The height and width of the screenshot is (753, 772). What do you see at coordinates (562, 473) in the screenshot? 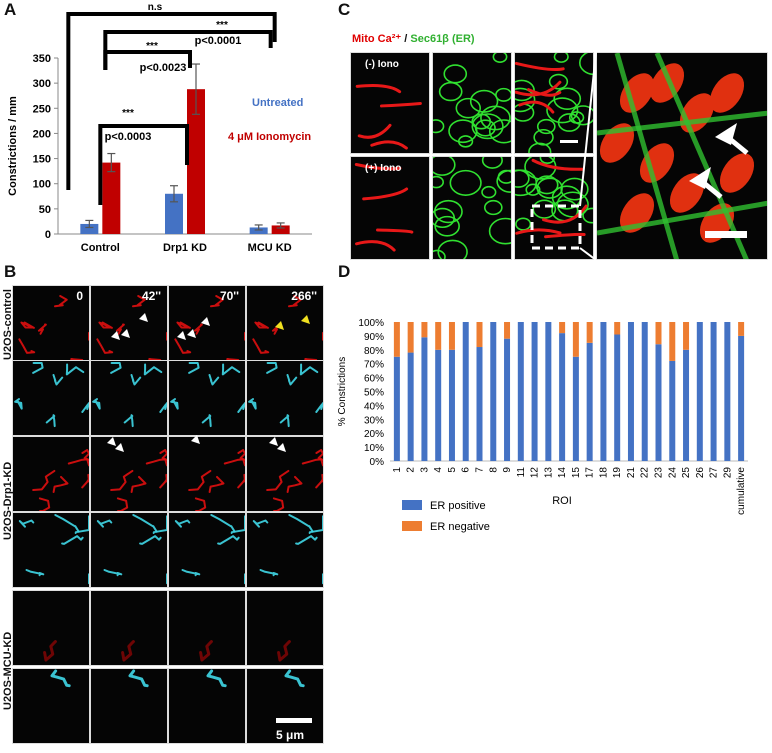
I see `x-tick-label: 14` at bounding box center [562, 473].